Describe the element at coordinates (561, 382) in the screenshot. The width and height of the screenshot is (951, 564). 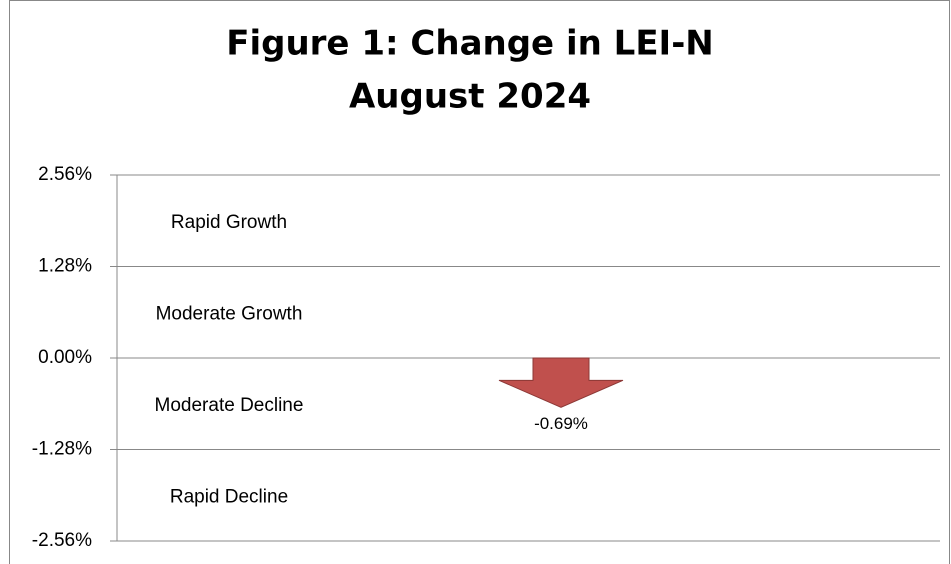
I see `arrow` at that location.